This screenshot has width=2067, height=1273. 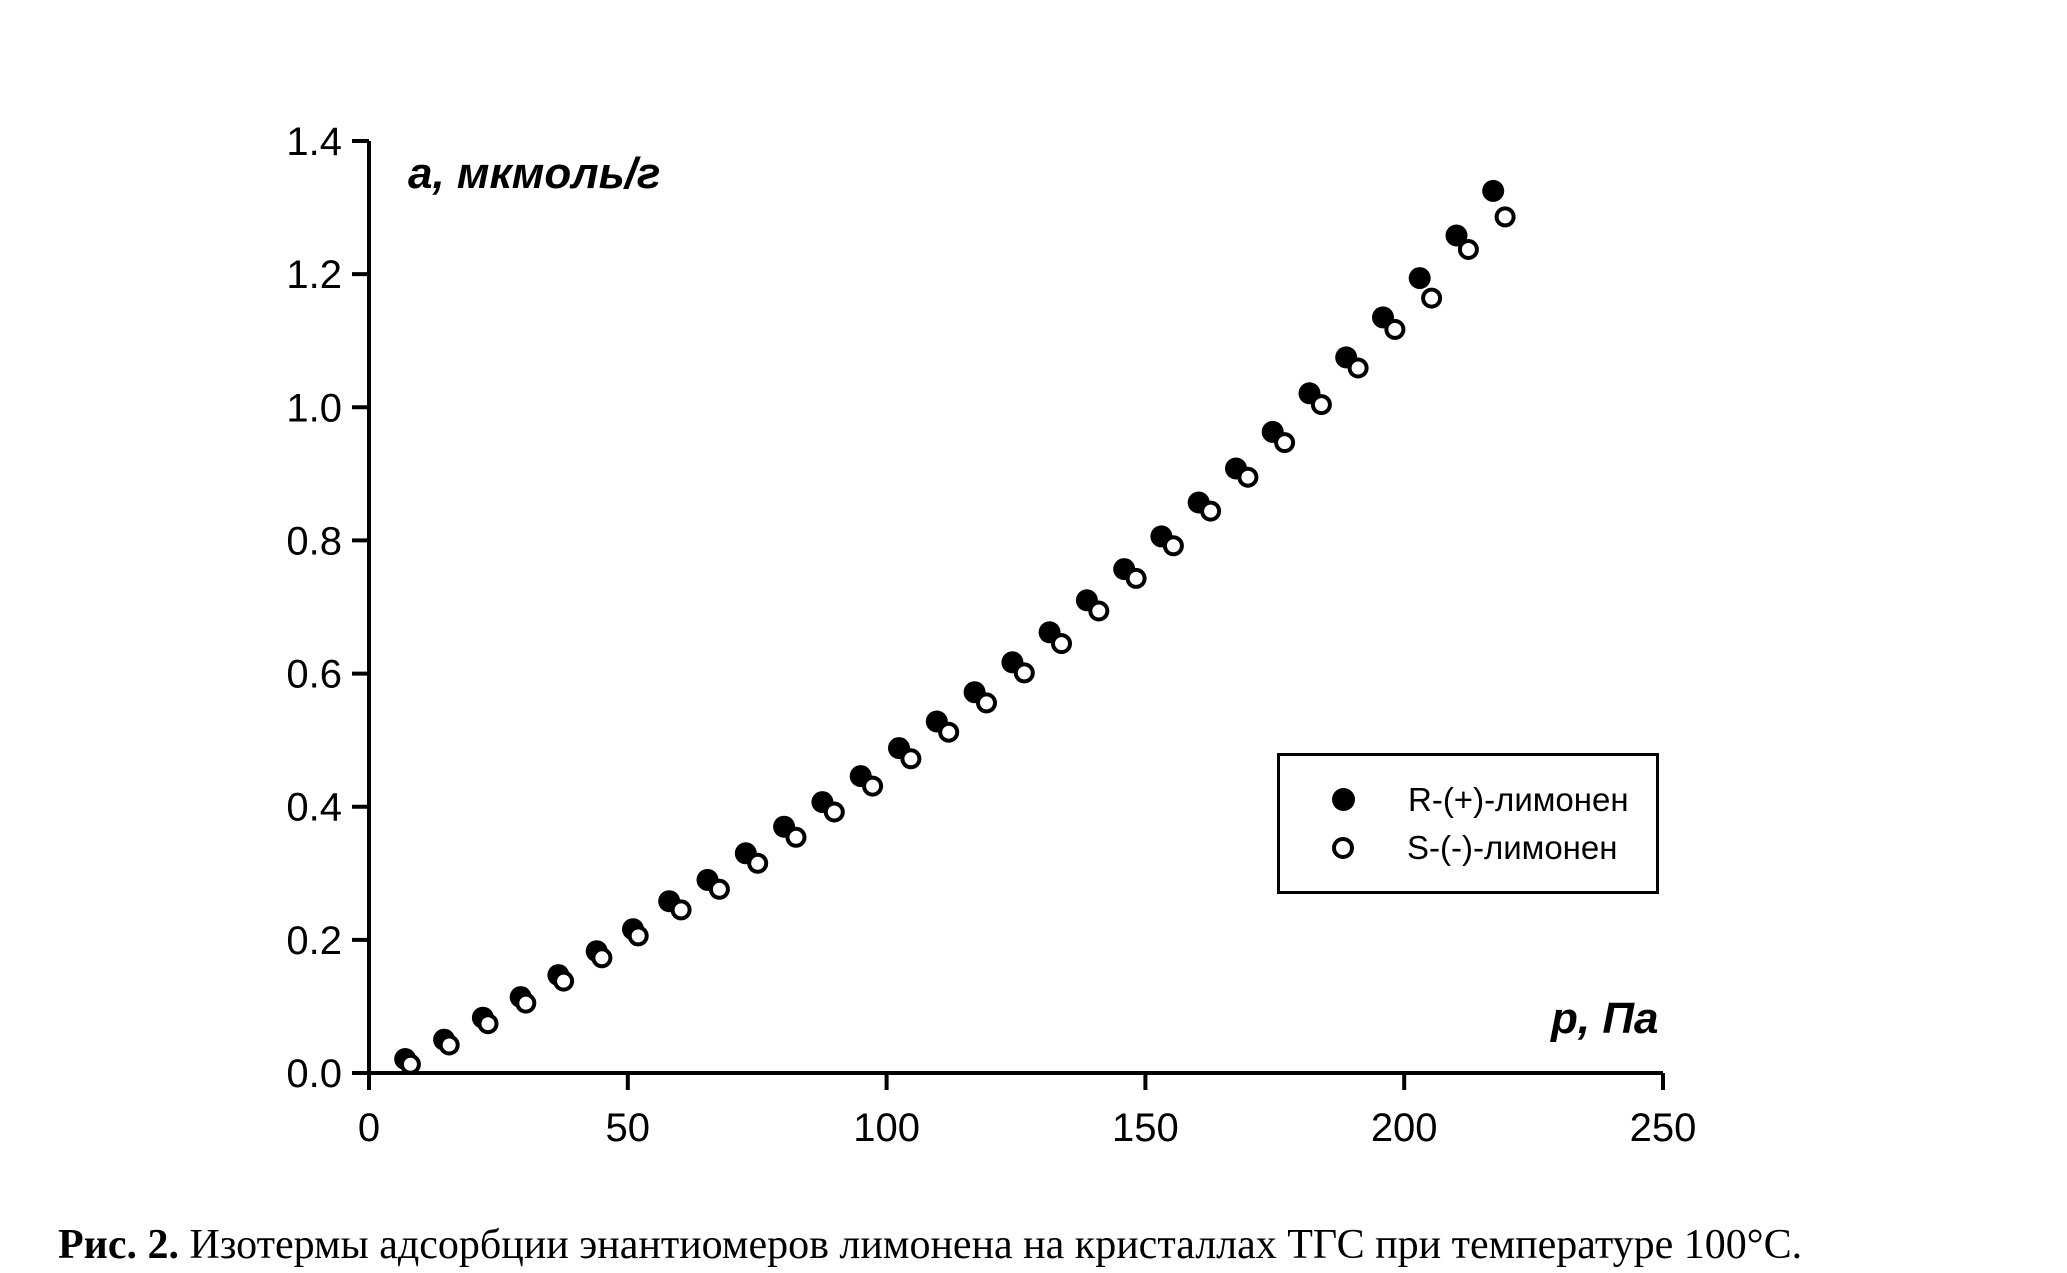 What do you see at coordinates (1343, 799) in the screenshot?
I see `filled-circle-icon` at bounding box center [1343, 799].